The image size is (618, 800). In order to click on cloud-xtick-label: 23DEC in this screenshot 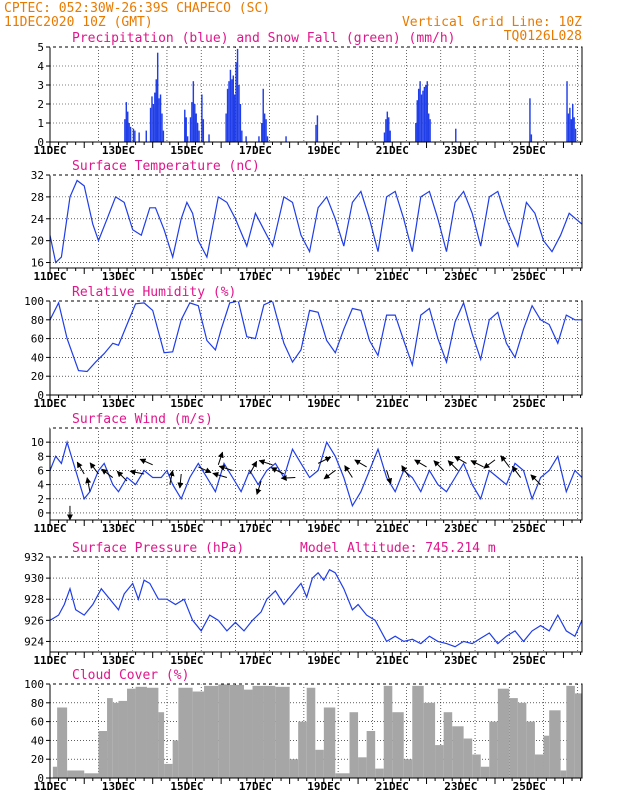, I will do `click(460, 786)`.